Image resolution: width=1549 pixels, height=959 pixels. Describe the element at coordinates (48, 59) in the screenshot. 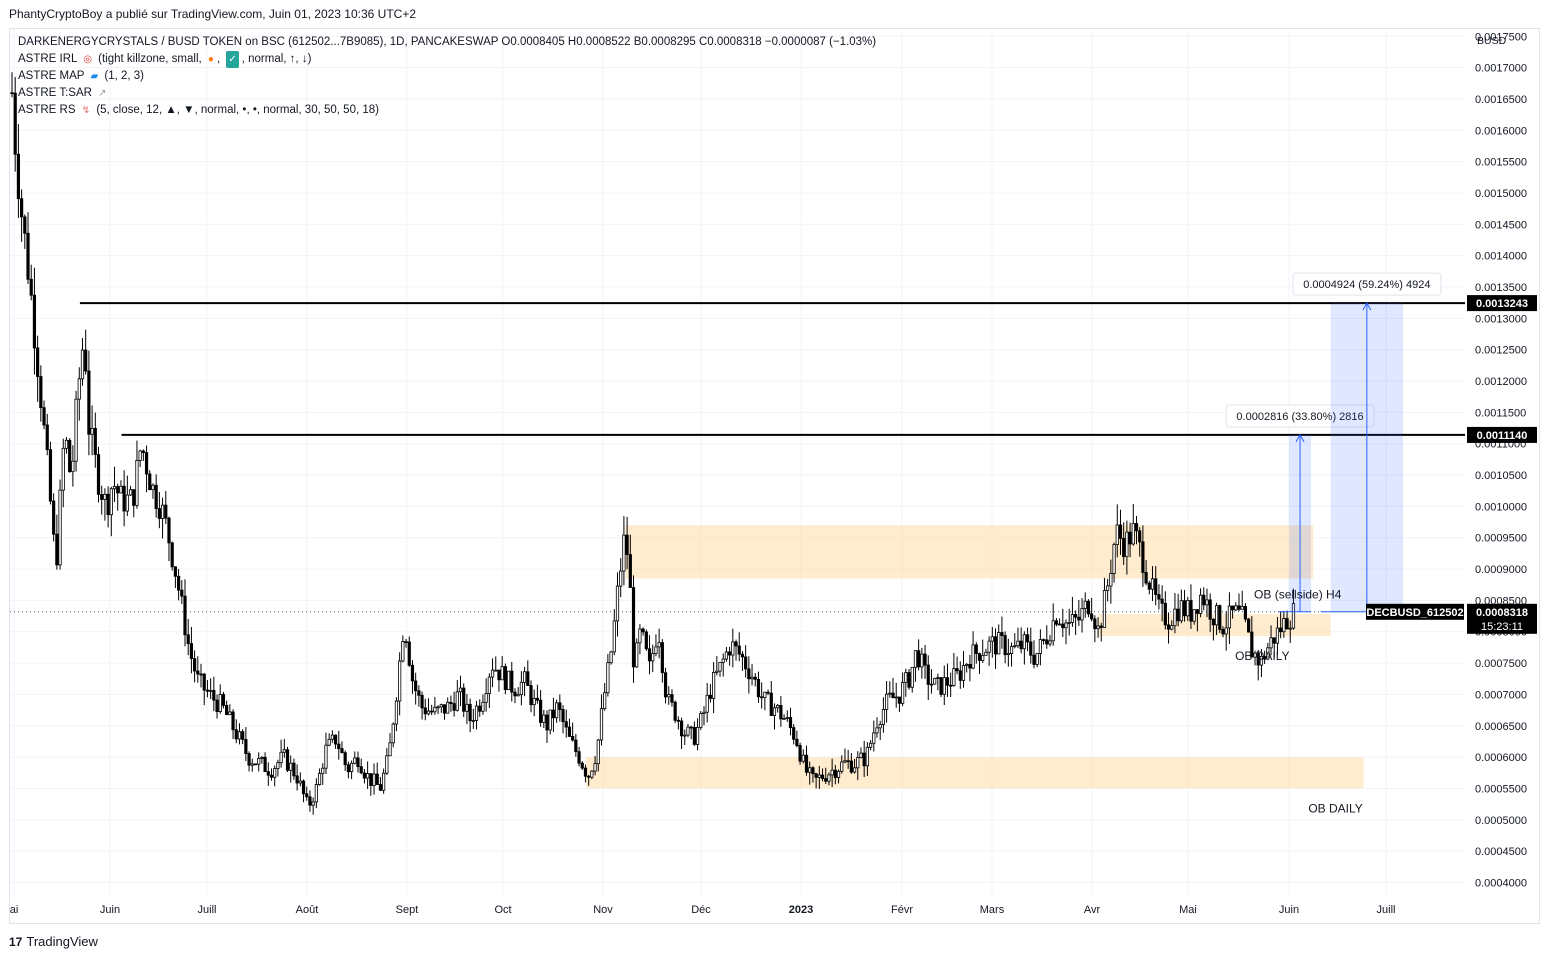

I see `indicator-irl-name: ASTRE IRL` at that location.